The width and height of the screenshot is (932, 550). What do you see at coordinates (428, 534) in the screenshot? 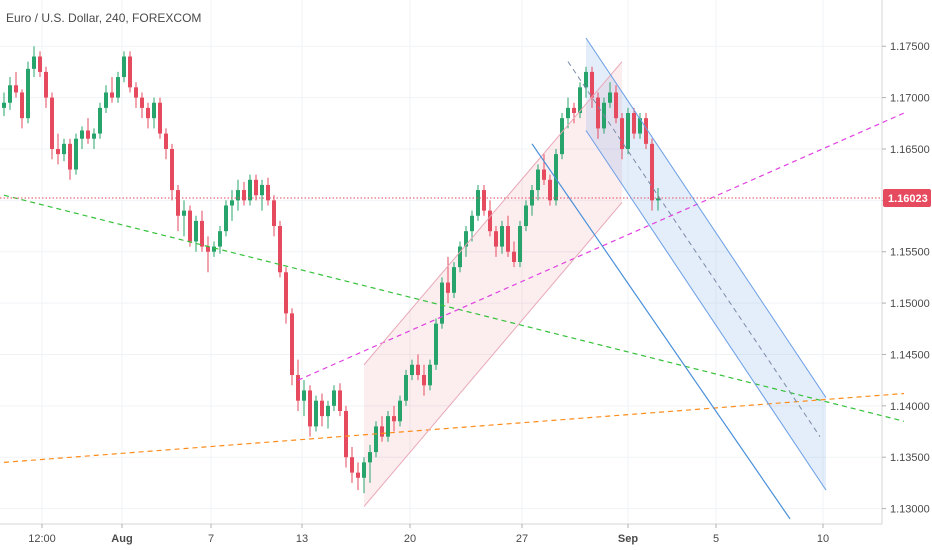
I see `time-axis: 12:00 Aug 7 13 20 27 Sep 5 10` at bounding box center [428, 534].